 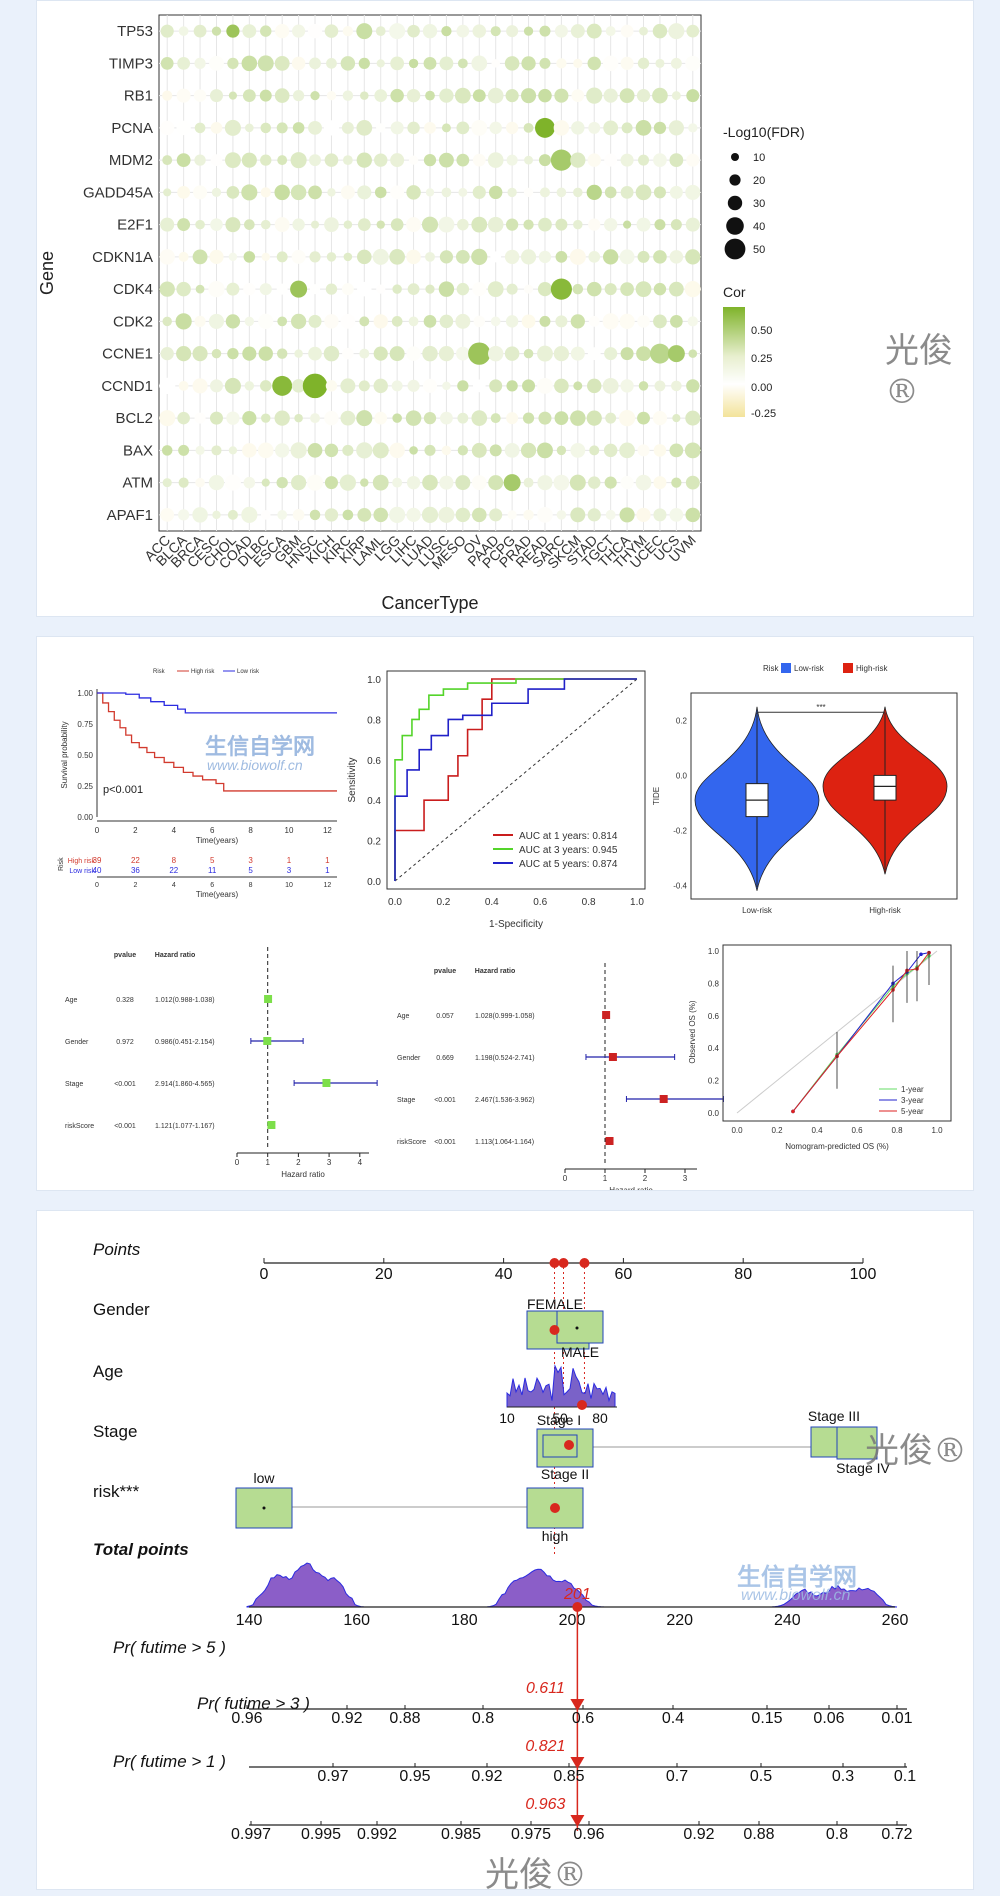 I want to click on age-tick: 50, so click(x=560, y=1418).